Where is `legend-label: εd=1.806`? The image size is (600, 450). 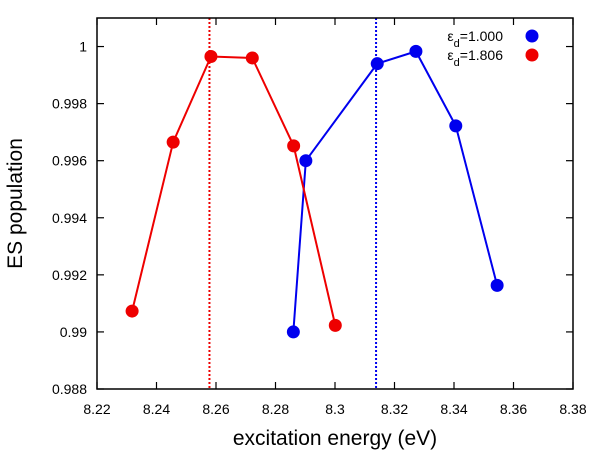 legend-label: εd=1.806 is located at coordinates (475, 58).